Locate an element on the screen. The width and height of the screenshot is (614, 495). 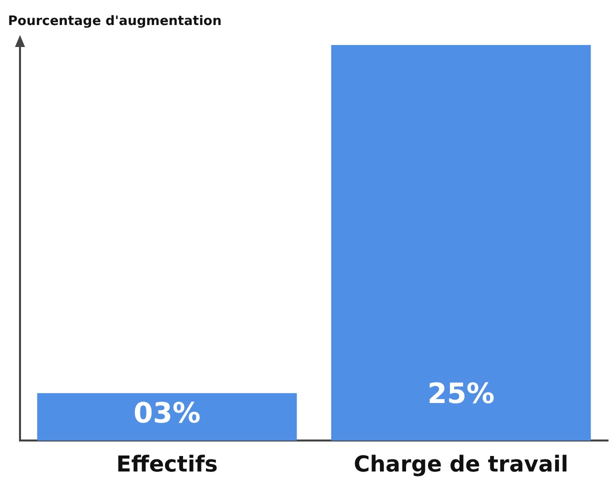
data-label: 03% is located at coordinates (167, 413).